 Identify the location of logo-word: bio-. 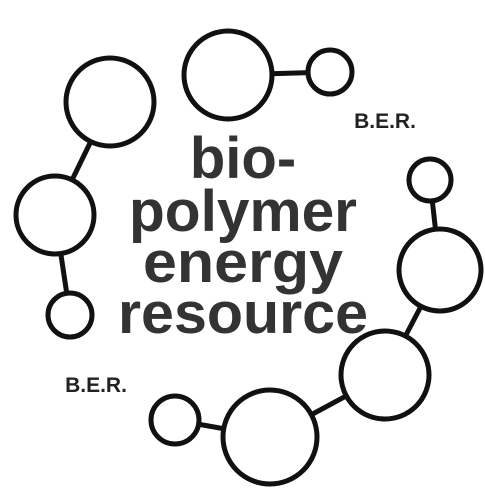
(243, 158).